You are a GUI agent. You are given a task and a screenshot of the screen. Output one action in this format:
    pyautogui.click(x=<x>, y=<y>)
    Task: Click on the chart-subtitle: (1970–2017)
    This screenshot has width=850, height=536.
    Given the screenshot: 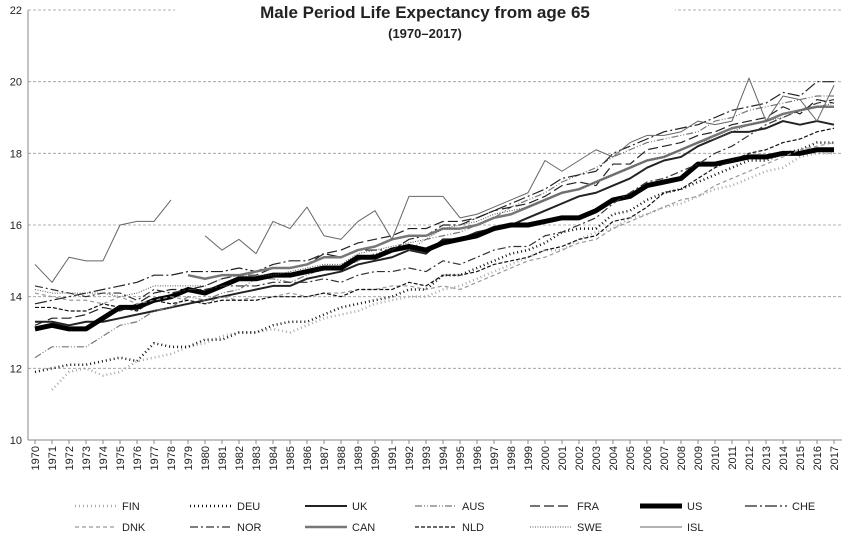 What is the action you would take?
    pyautogui.click(x=425, y=33)
    